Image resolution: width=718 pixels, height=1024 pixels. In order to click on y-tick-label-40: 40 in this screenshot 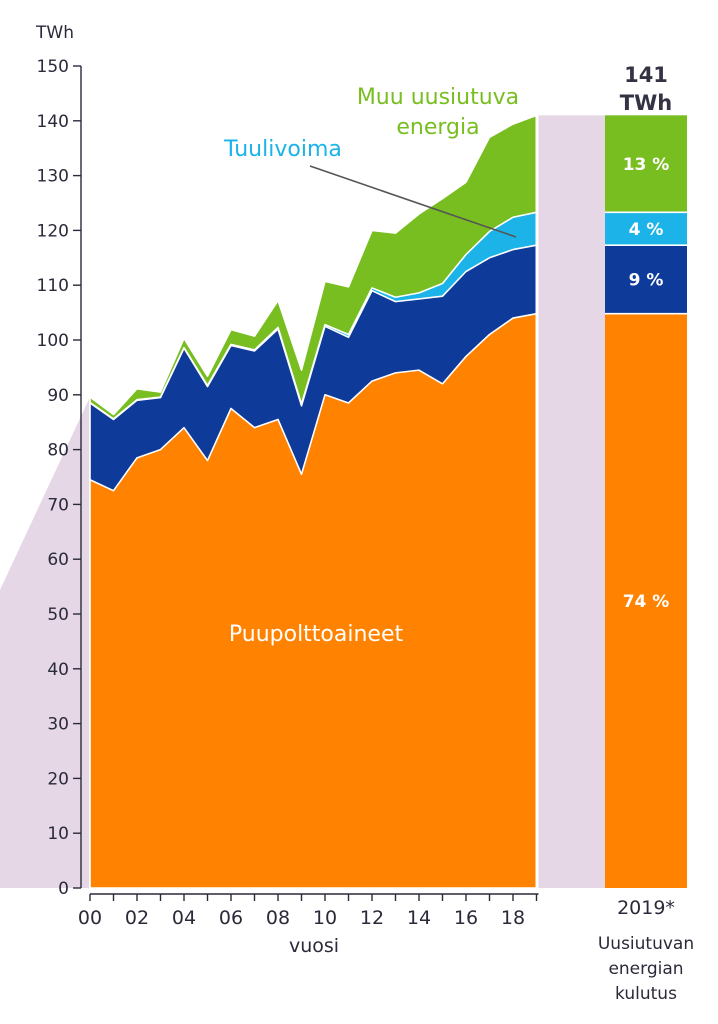, I will do `click(58, 670)`.